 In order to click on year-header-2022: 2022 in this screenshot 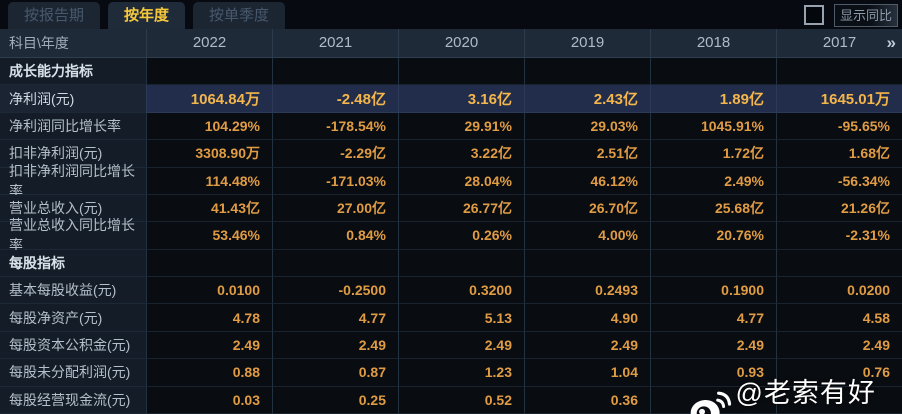, I will do `click(209, 43)`.